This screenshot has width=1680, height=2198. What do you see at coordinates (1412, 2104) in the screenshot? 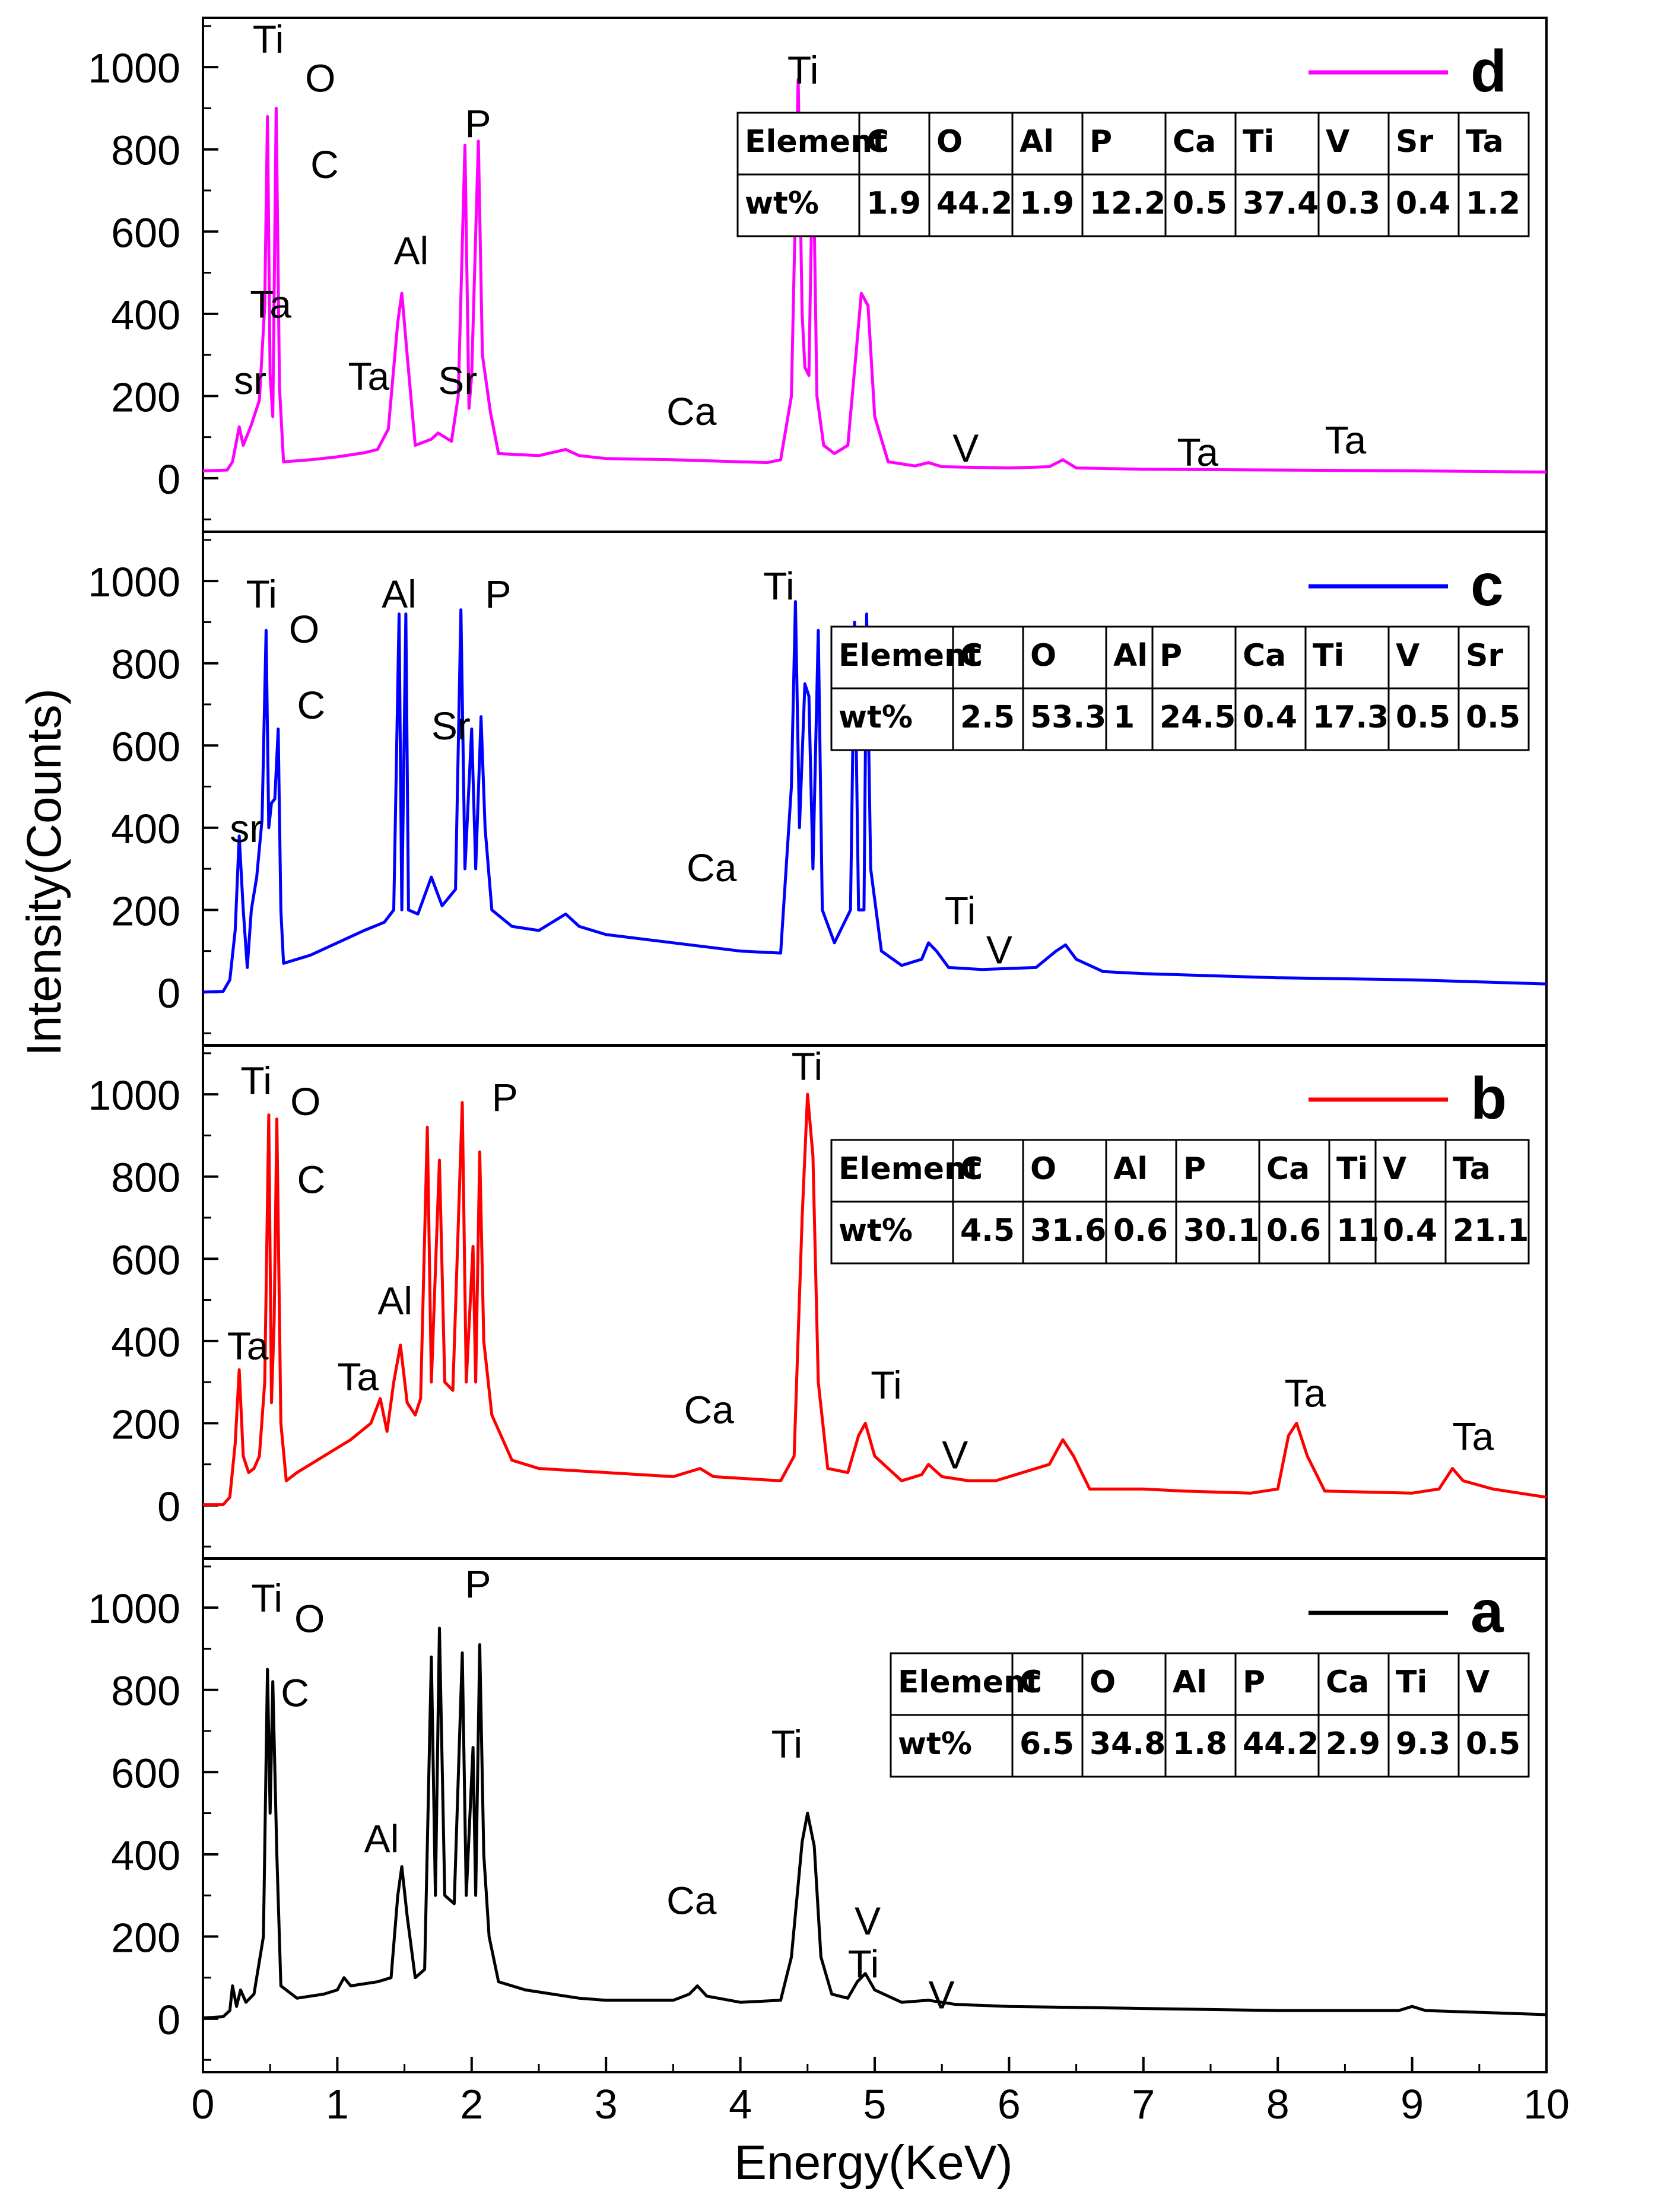
I see `x-tick-label: 9` at bounding box center [1412, 2104].